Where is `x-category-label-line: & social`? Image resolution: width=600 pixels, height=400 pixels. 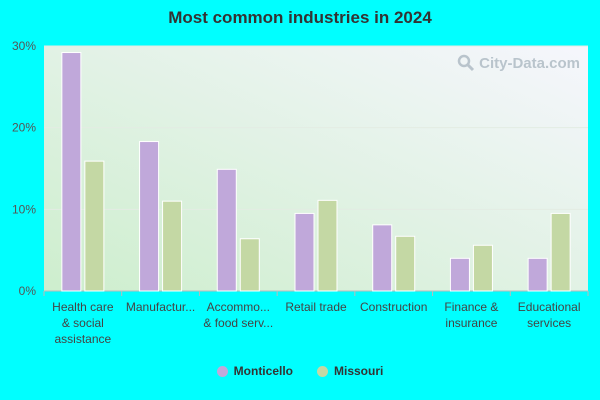
x-category-label-line: & social is located at coordinates (83, 323).